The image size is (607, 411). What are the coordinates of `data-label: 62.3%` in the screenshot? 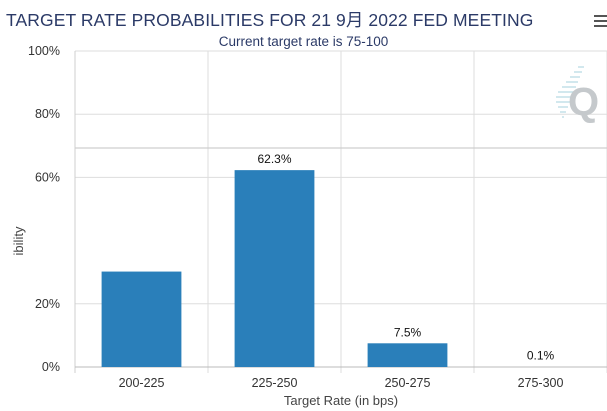 It's located at (274, 159).